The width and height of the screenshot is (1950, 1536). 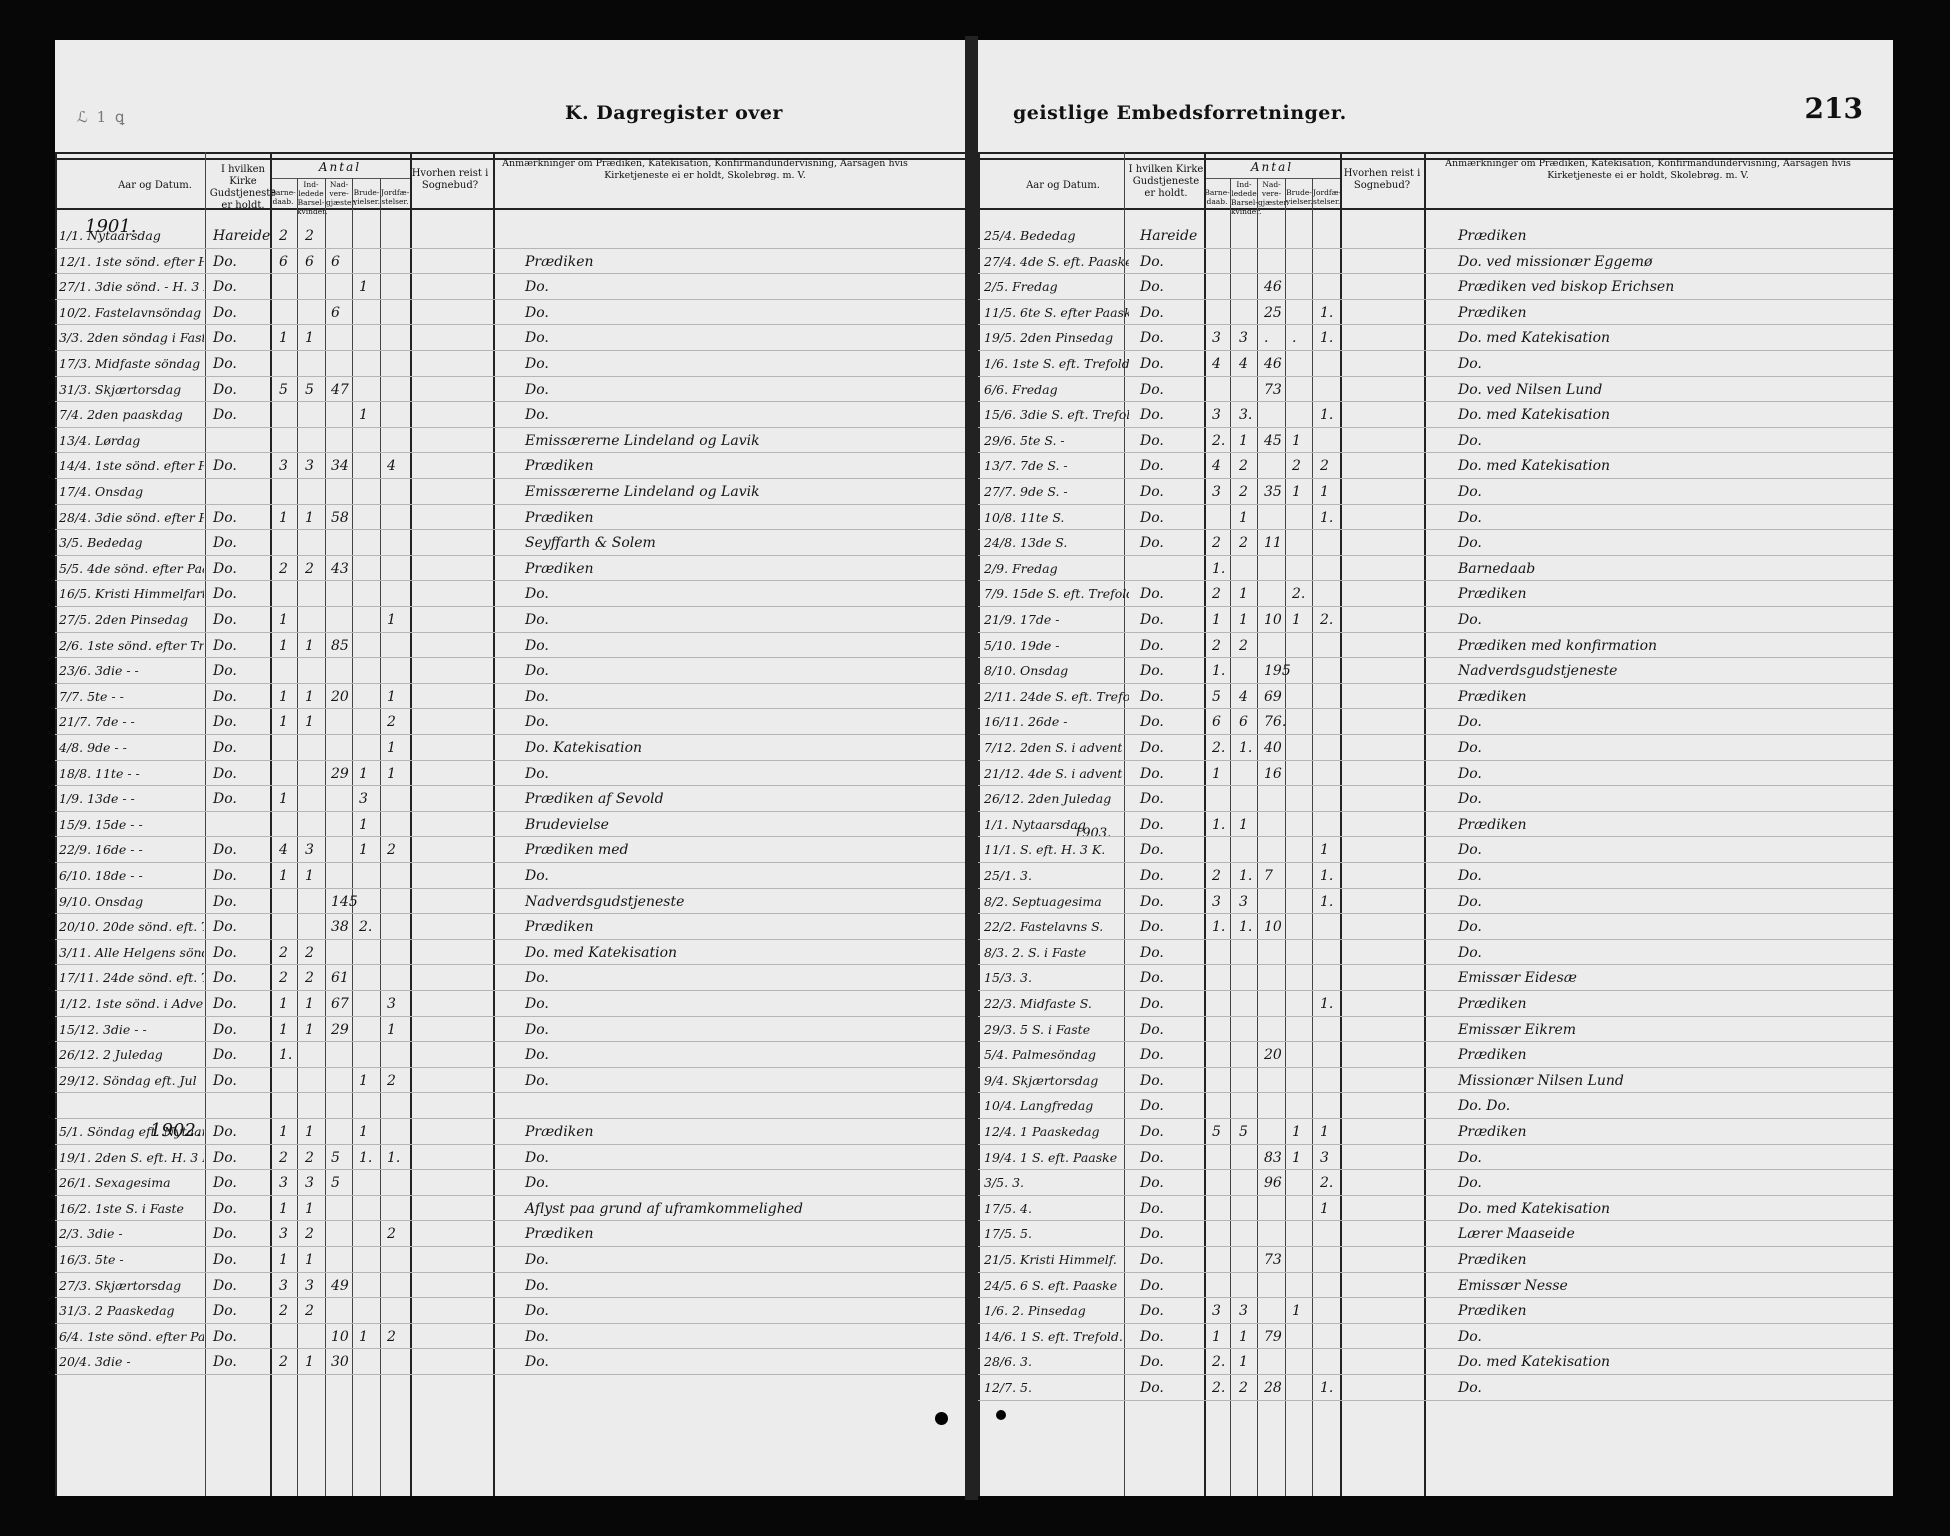 I want to click on entry-remarks: Prædiken med, so click(x=577, y=850).